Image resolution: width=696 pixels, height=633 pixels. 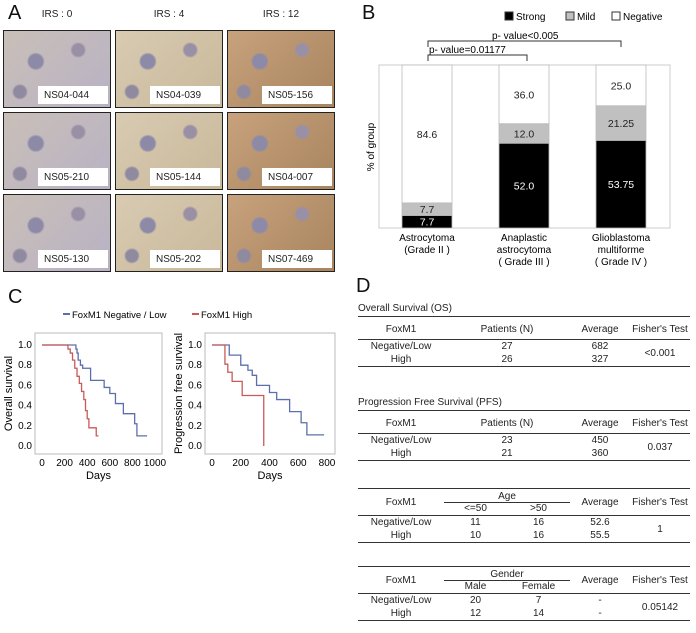 What do you see at coordinates (281, 69) in the screenshot?
I see `ihc-image: NS05-156` at bounding box center [281, 69].